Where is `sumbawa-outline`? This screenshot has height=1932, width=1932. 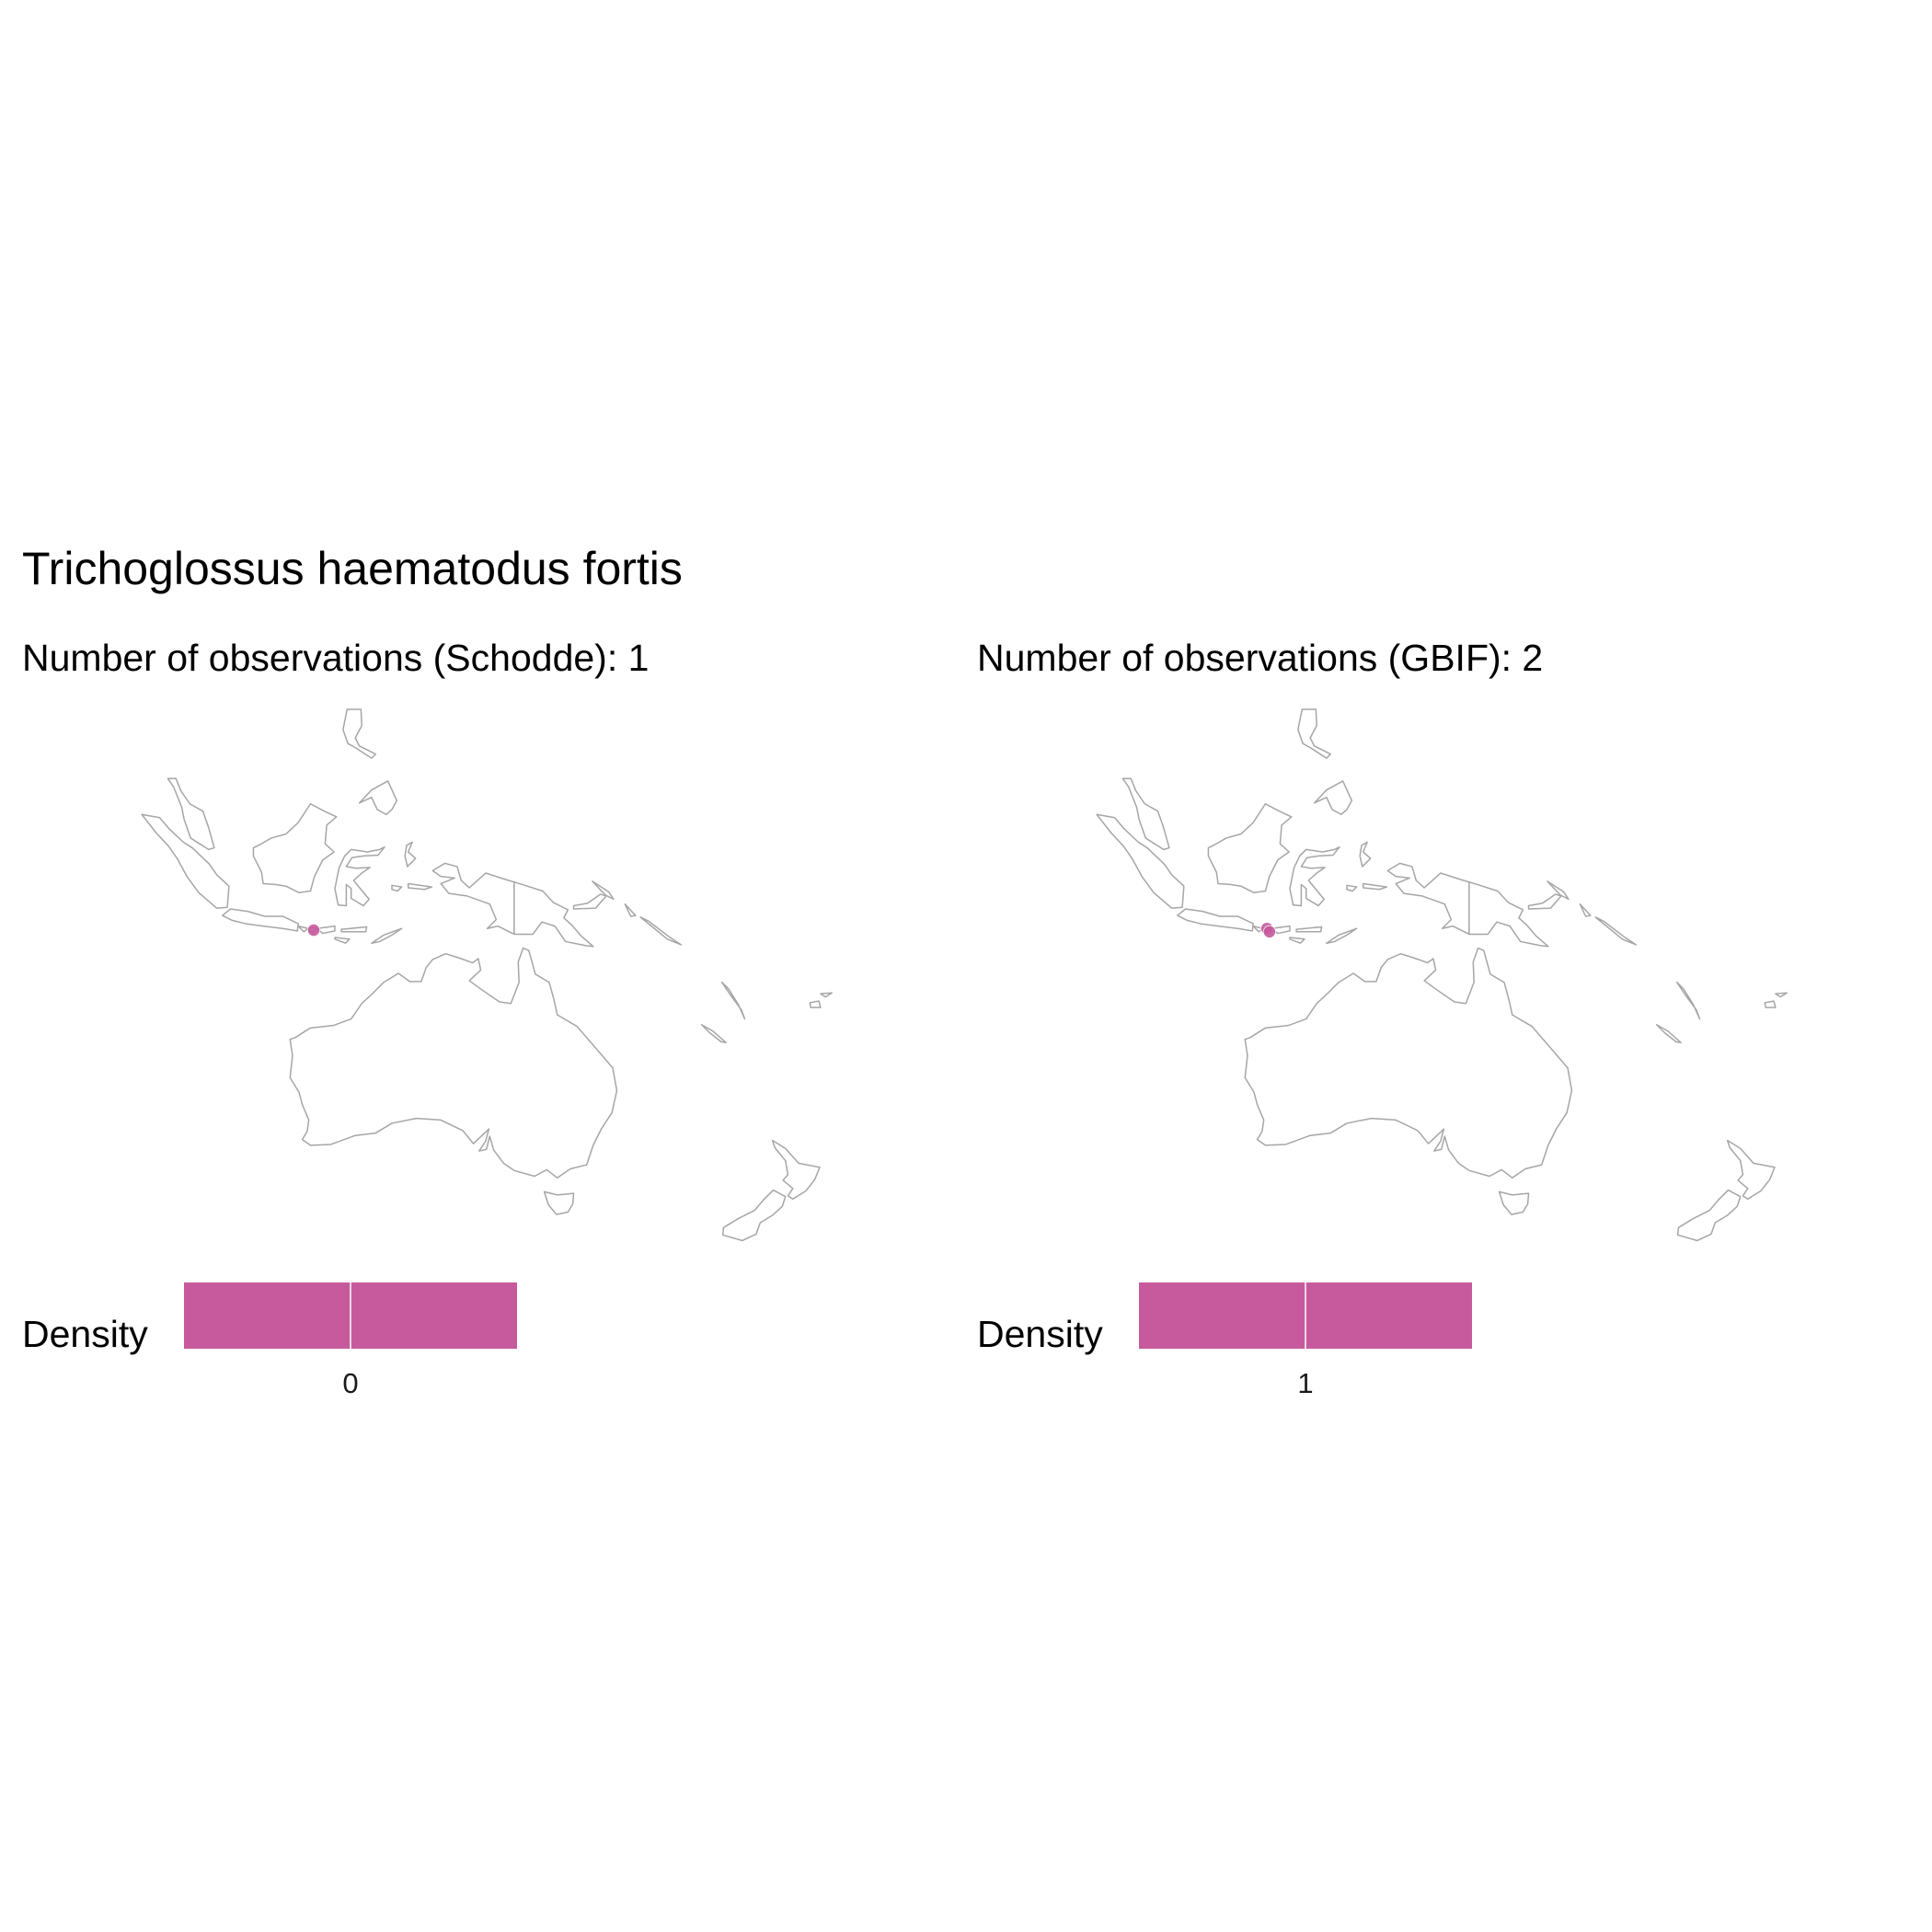
sumbawa-outline is located at coordinates (326, 930).